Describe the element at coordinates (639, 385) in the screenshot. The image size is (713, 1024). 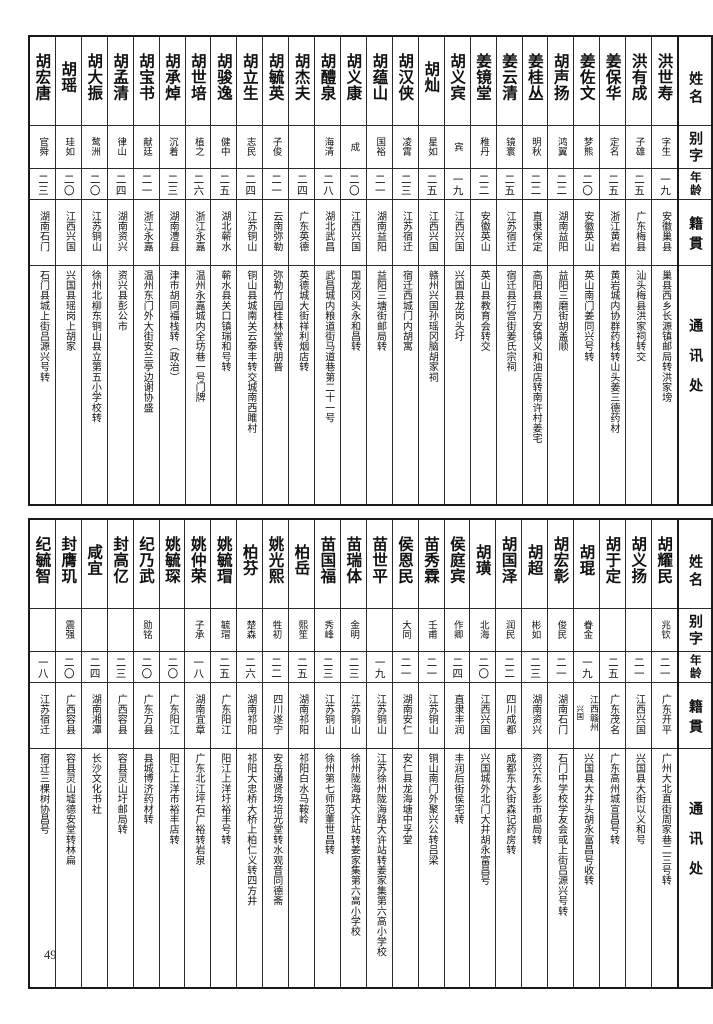
I see `cell-address: 汕头梅县洪家祠转交` at that location.